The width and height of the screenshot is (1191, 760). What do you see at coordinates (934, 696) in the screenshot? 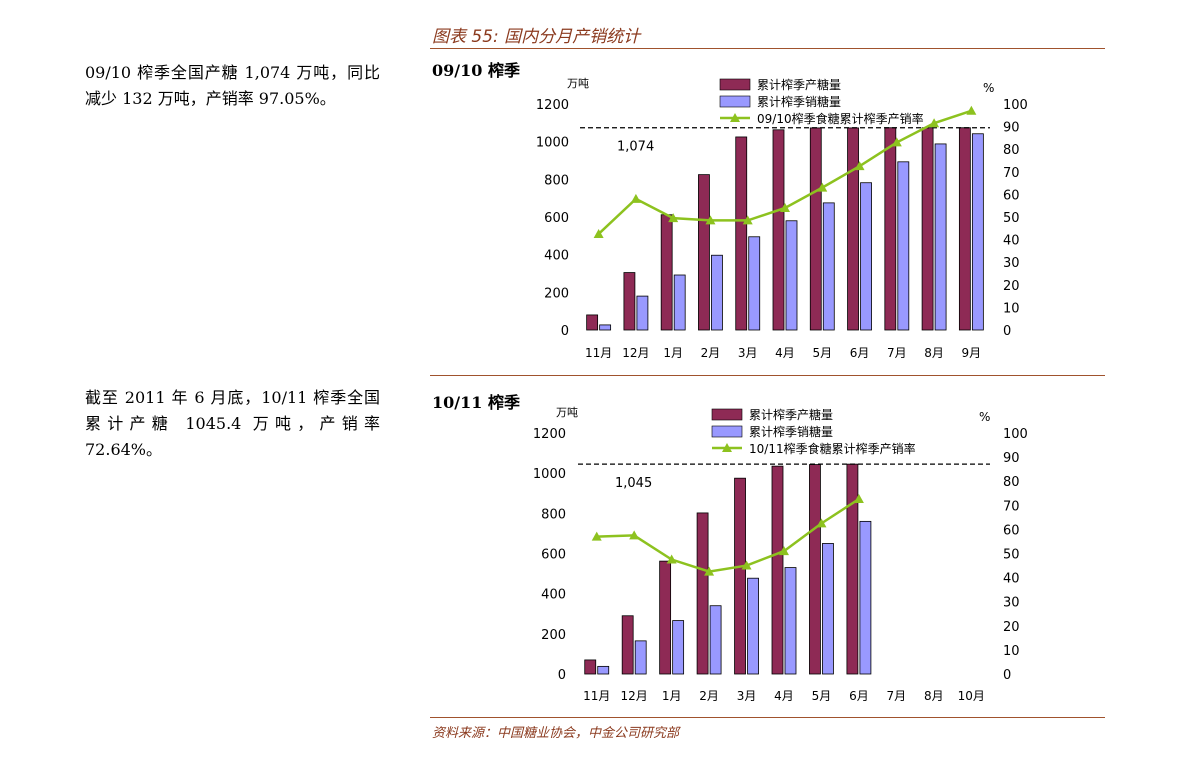
I see `x-tick-label: 8月` at bounding box center [934, 696].